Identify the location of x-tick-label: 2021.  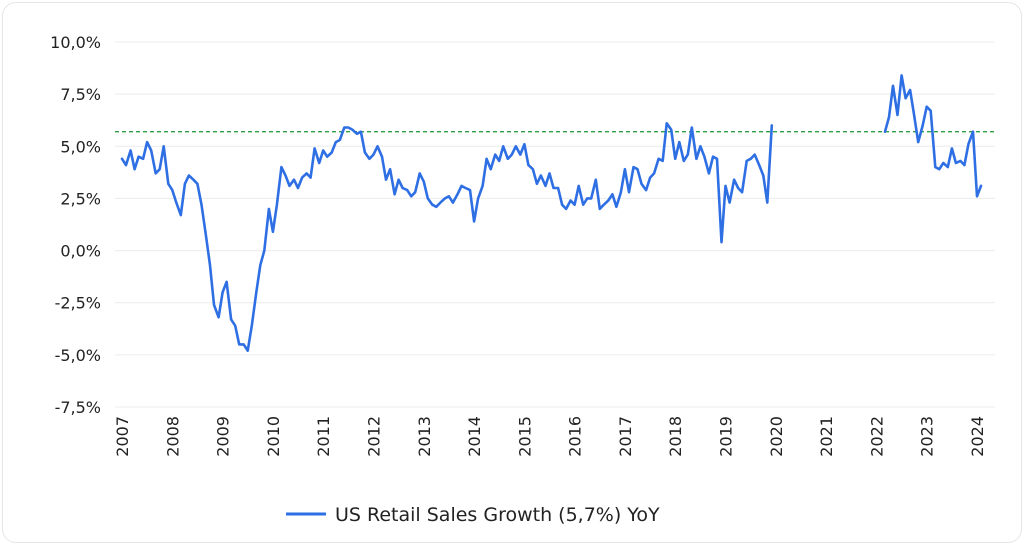
(826, 436).